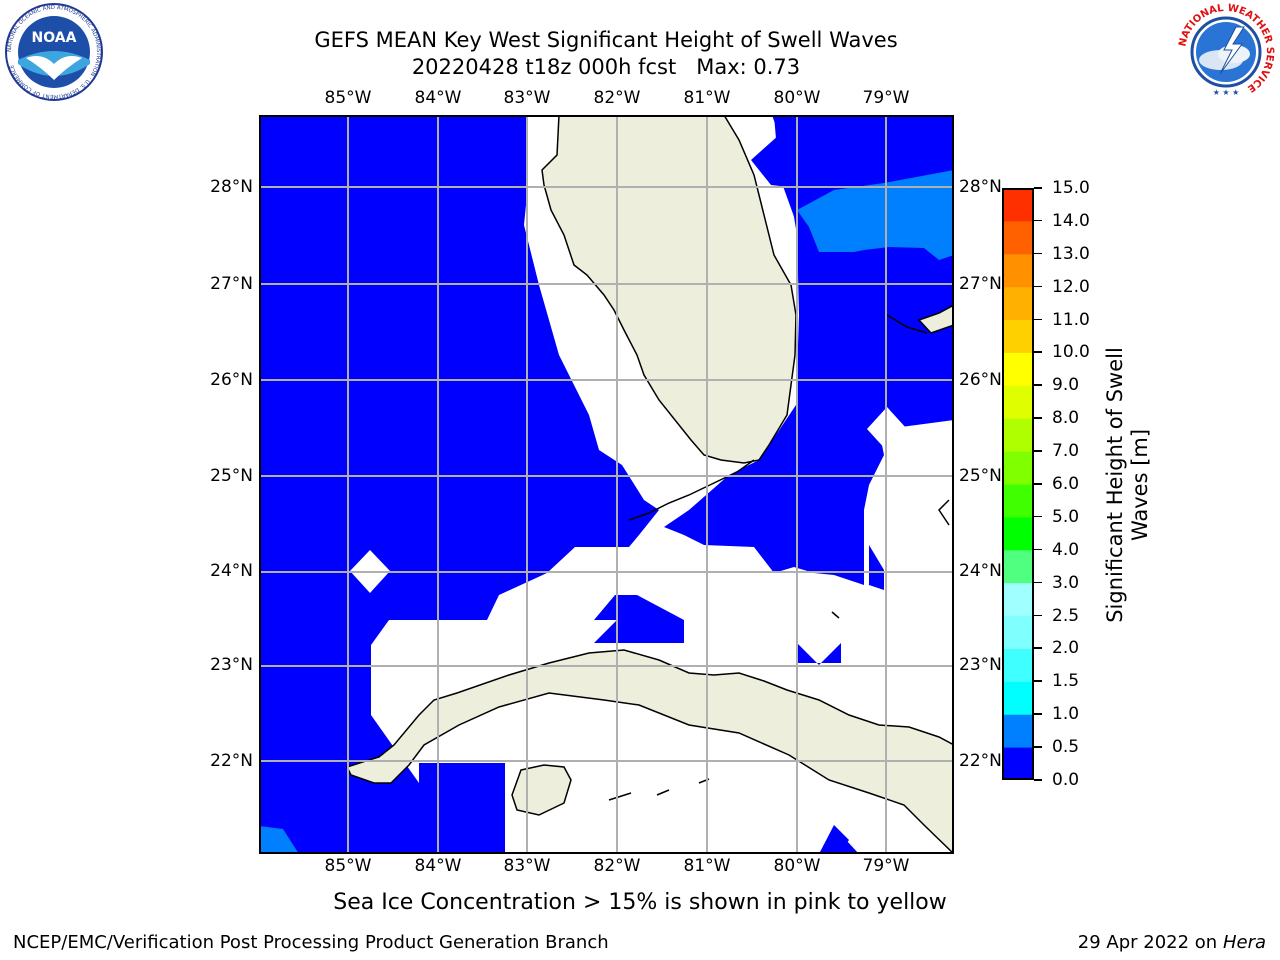  I want to click on lat-label-left: 25°N, so click(231, 476).